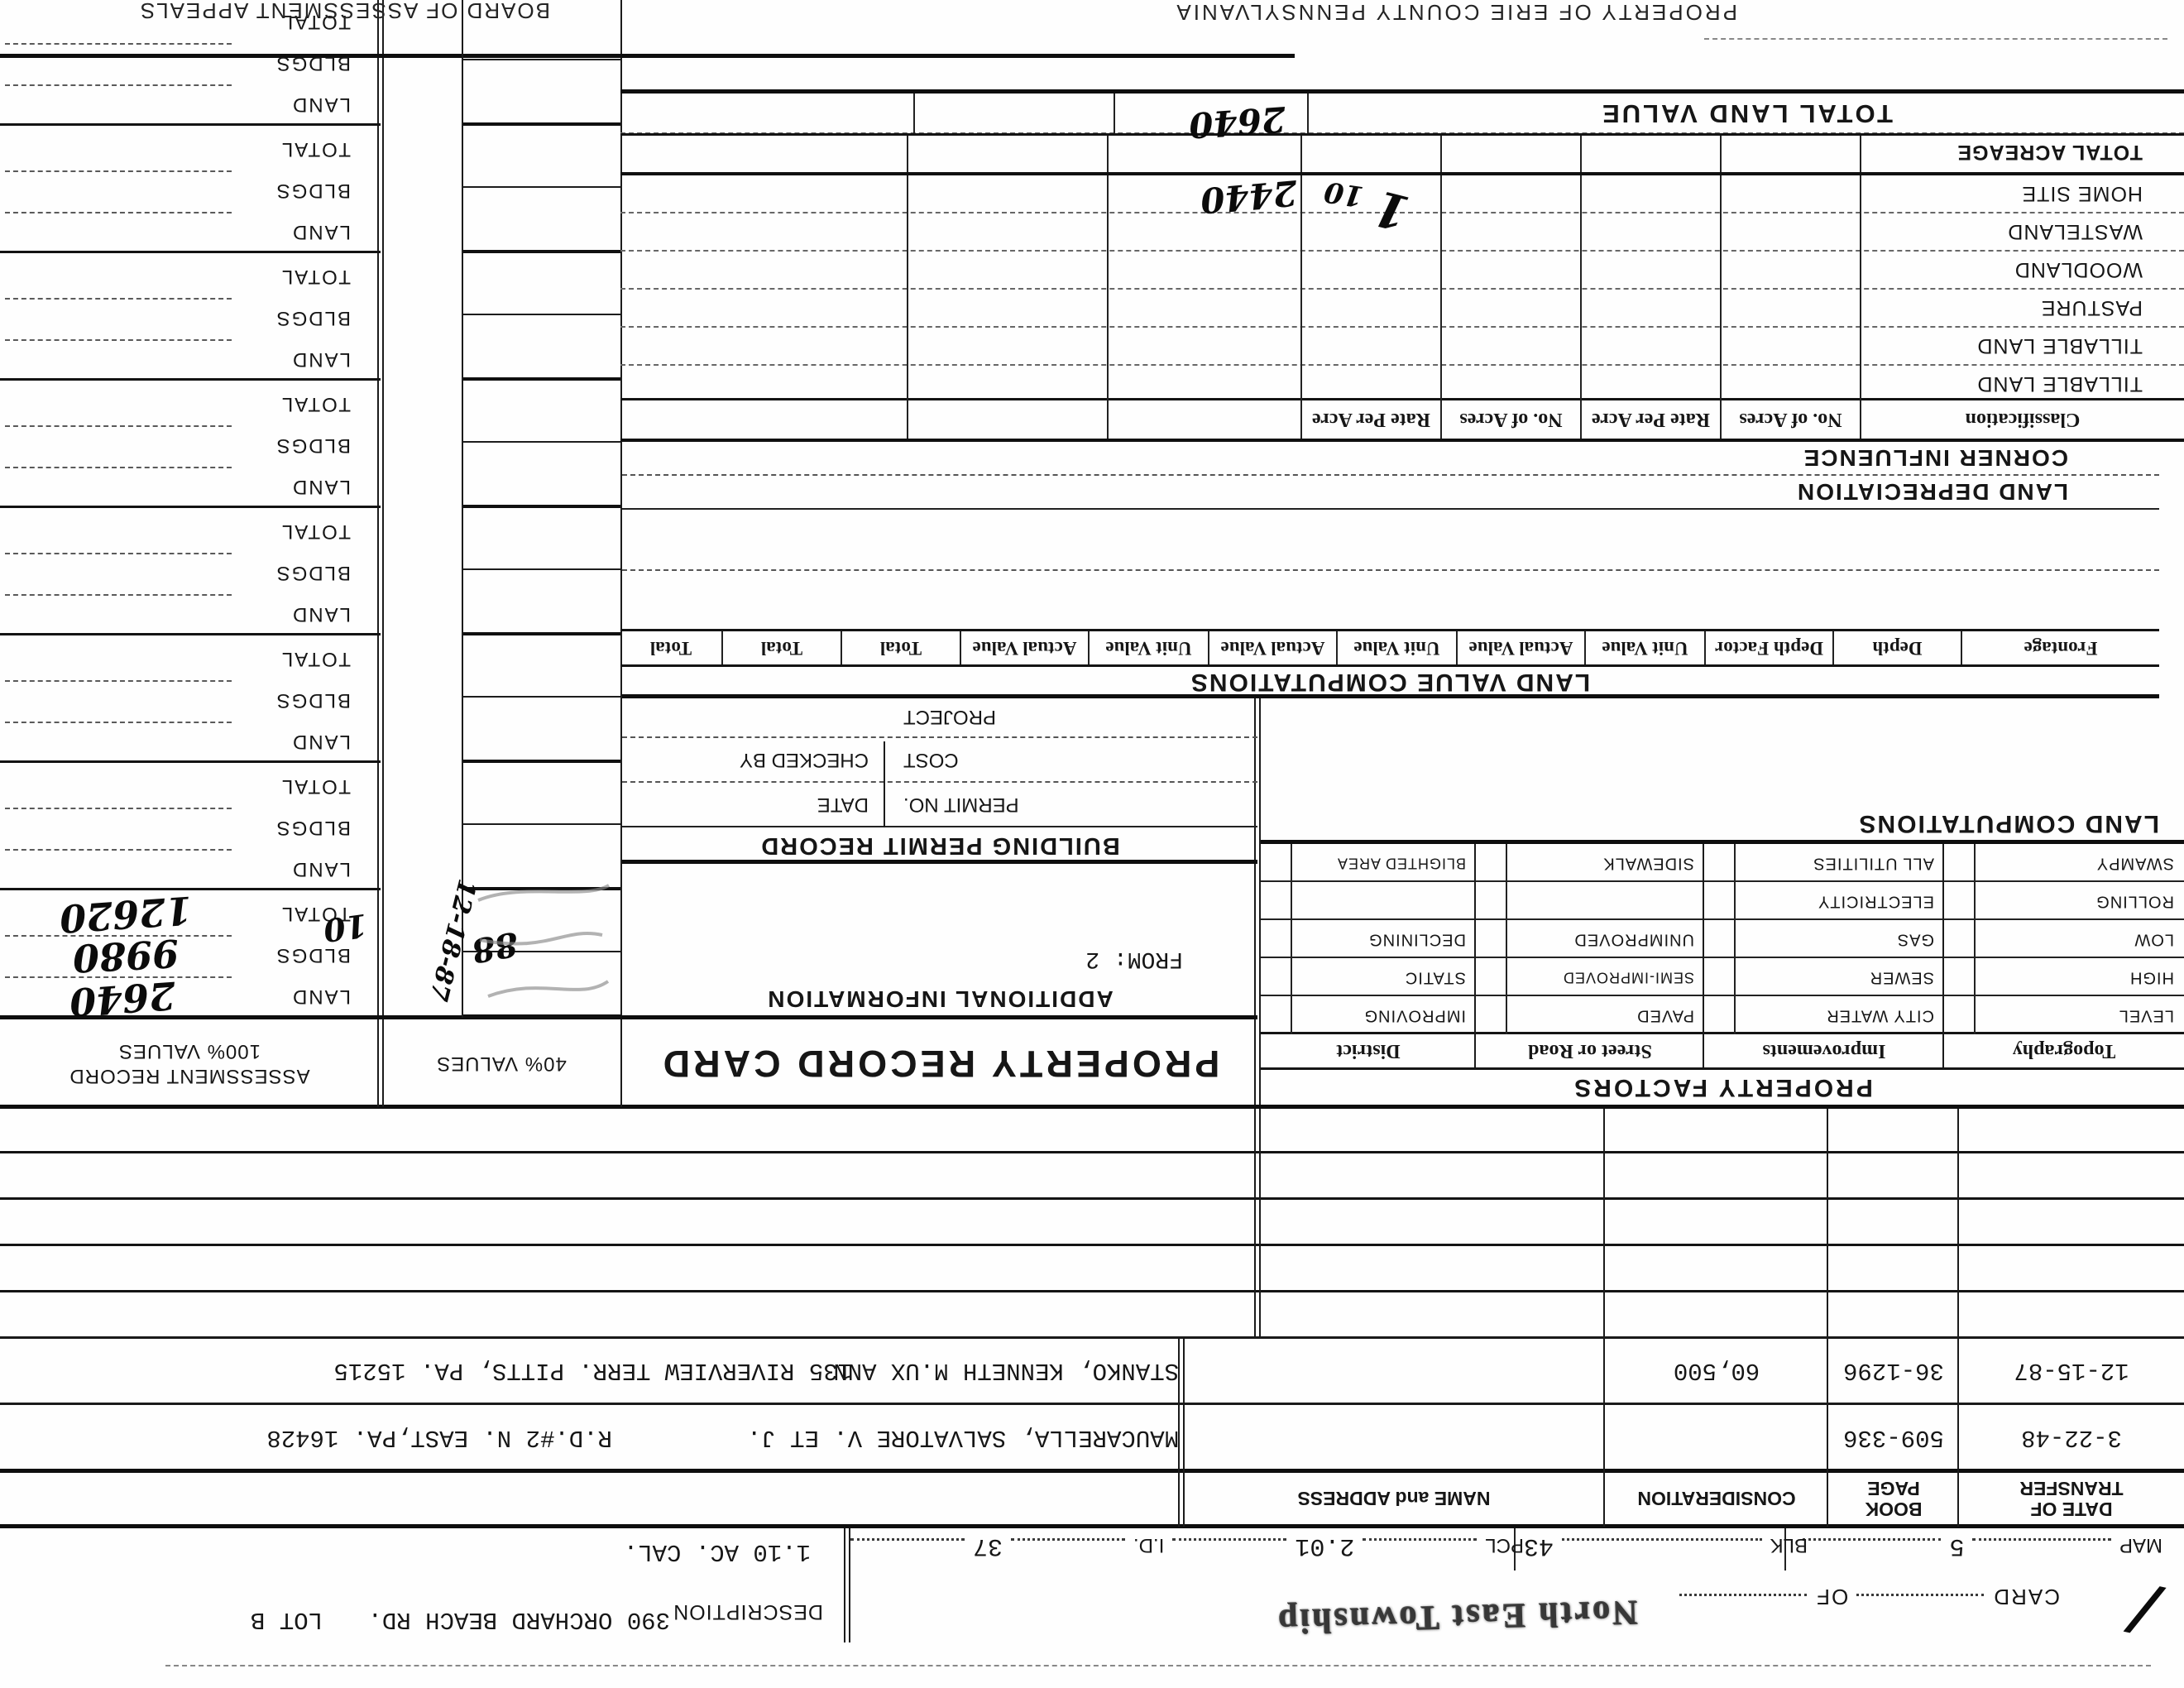  What do you see at coordinates (1368, 977) in the screenshot?
I see `pf-cell: STATIC` at bounding box center [1368, 977].